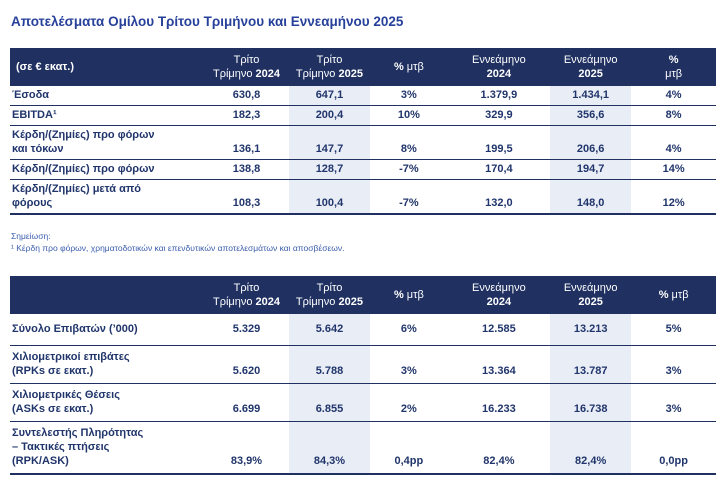 This screenshot has height=480, width=726. What do you see at coordinates (499, 402) in the screenshot?
I see `cell-9m-2024: 16.233` at bounding box center [499, 402].